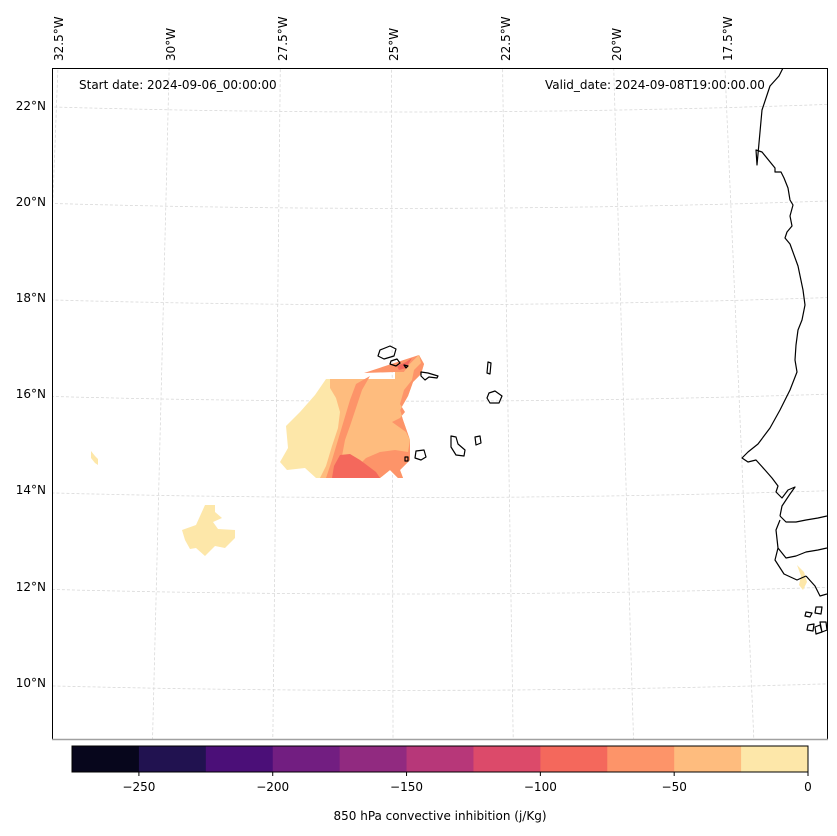  I want to click on coastline-senegal-gambia, so click(800, 556).